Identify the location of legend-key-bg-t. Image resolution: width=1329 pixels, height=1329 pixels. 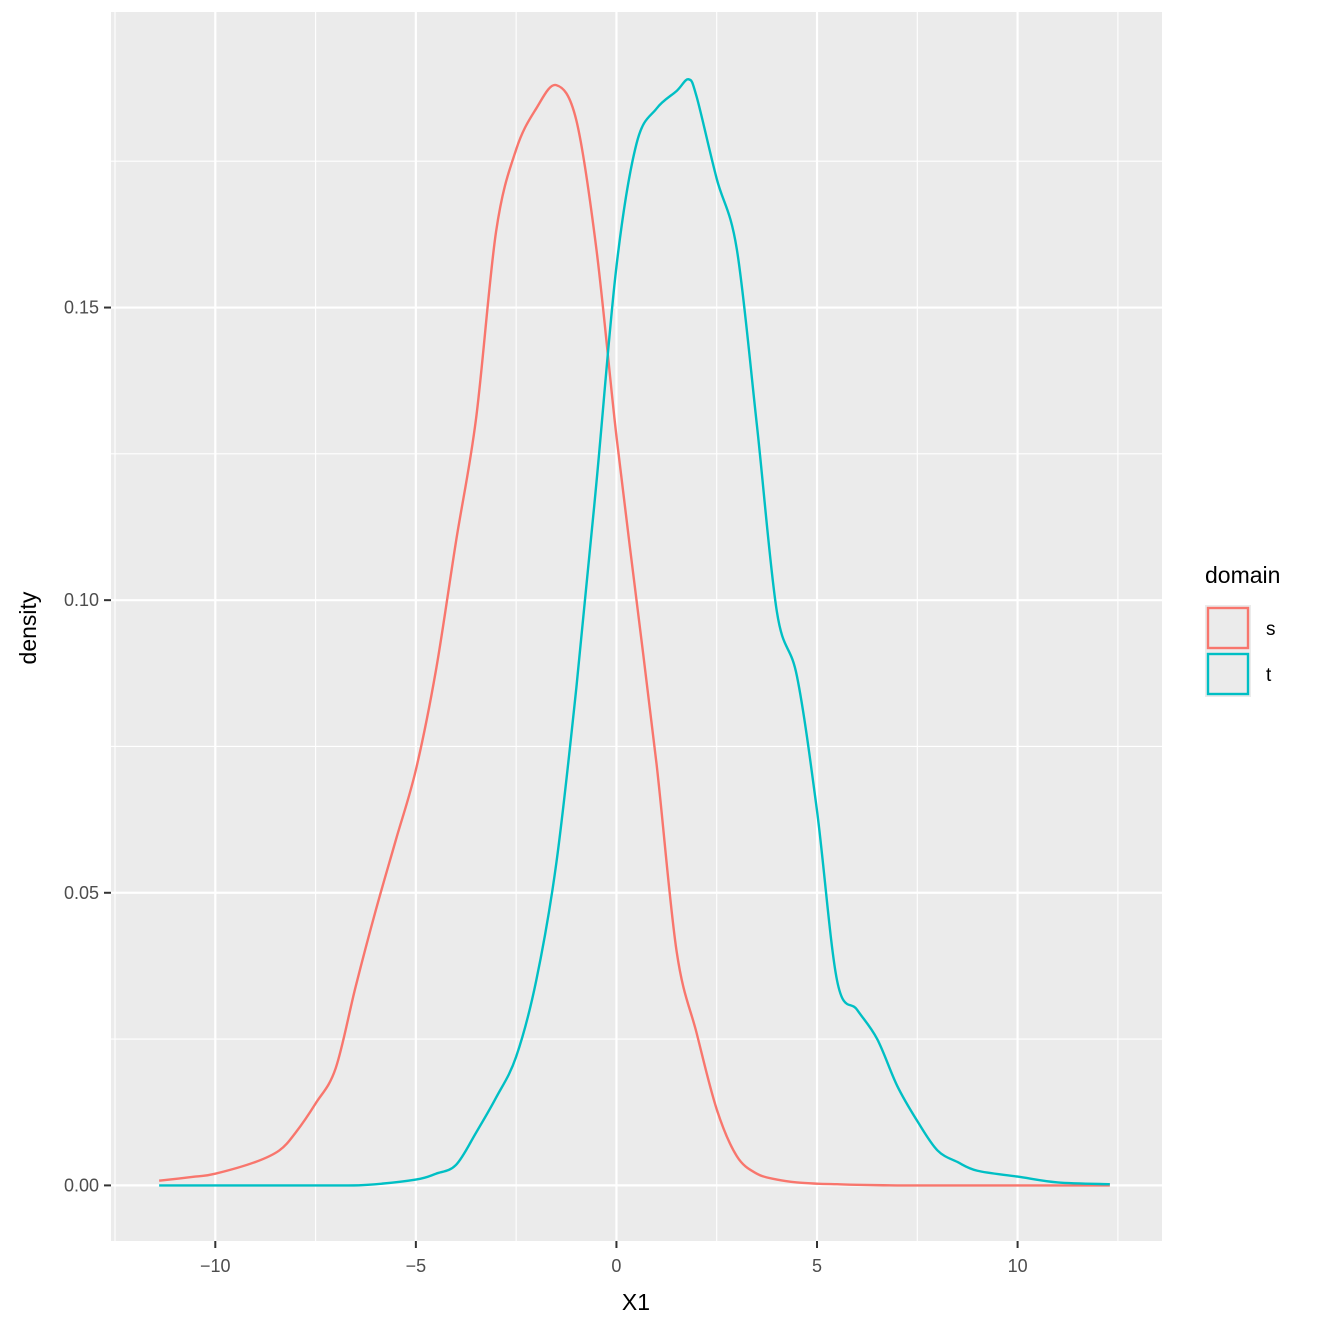
(1228, 674).